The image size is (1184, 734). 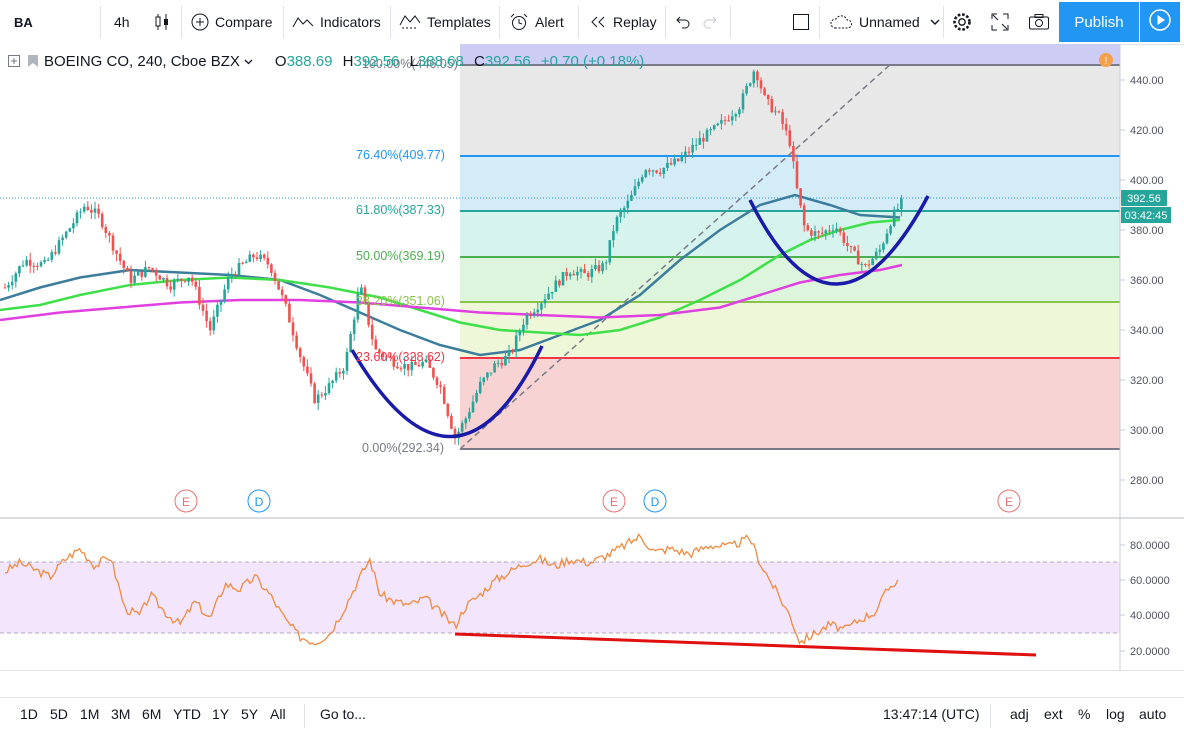 What do you see at coordinates (152, 714) in the screenshot?
I see `range-6m-button: 6M` at bounding box center [152, 714].